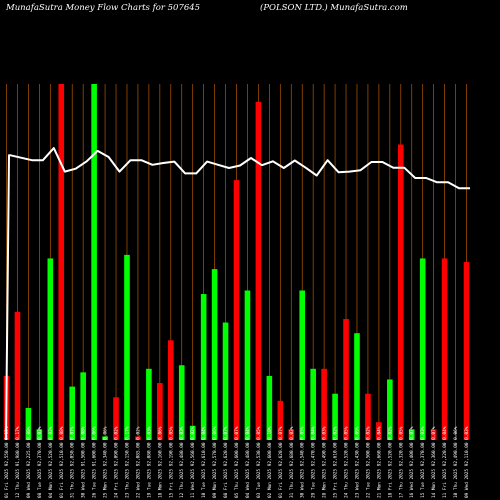  Describe the element at coordinates (95, 462) in the screenshot. I see `x-tick-label: 26 Tue 2025 91,600.00 0.06%` at that location.